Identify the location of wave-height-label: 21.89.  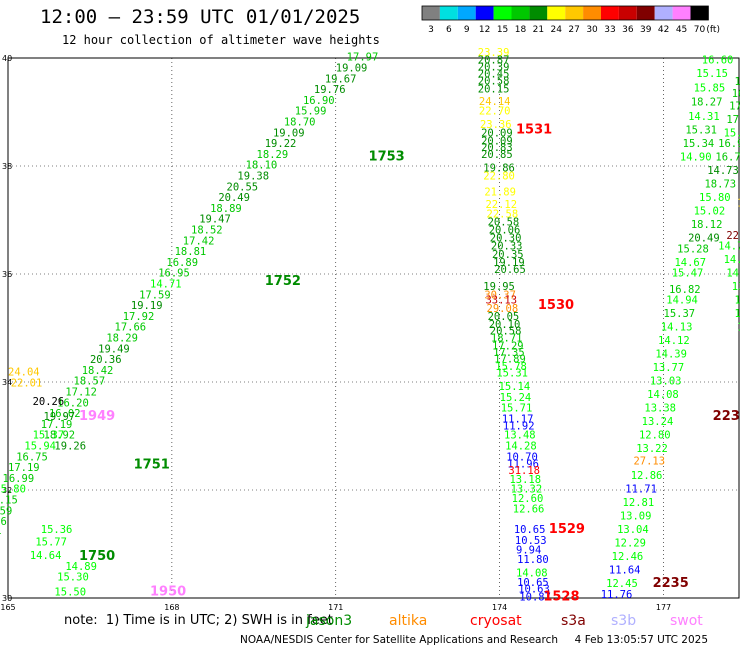
(500, 193).